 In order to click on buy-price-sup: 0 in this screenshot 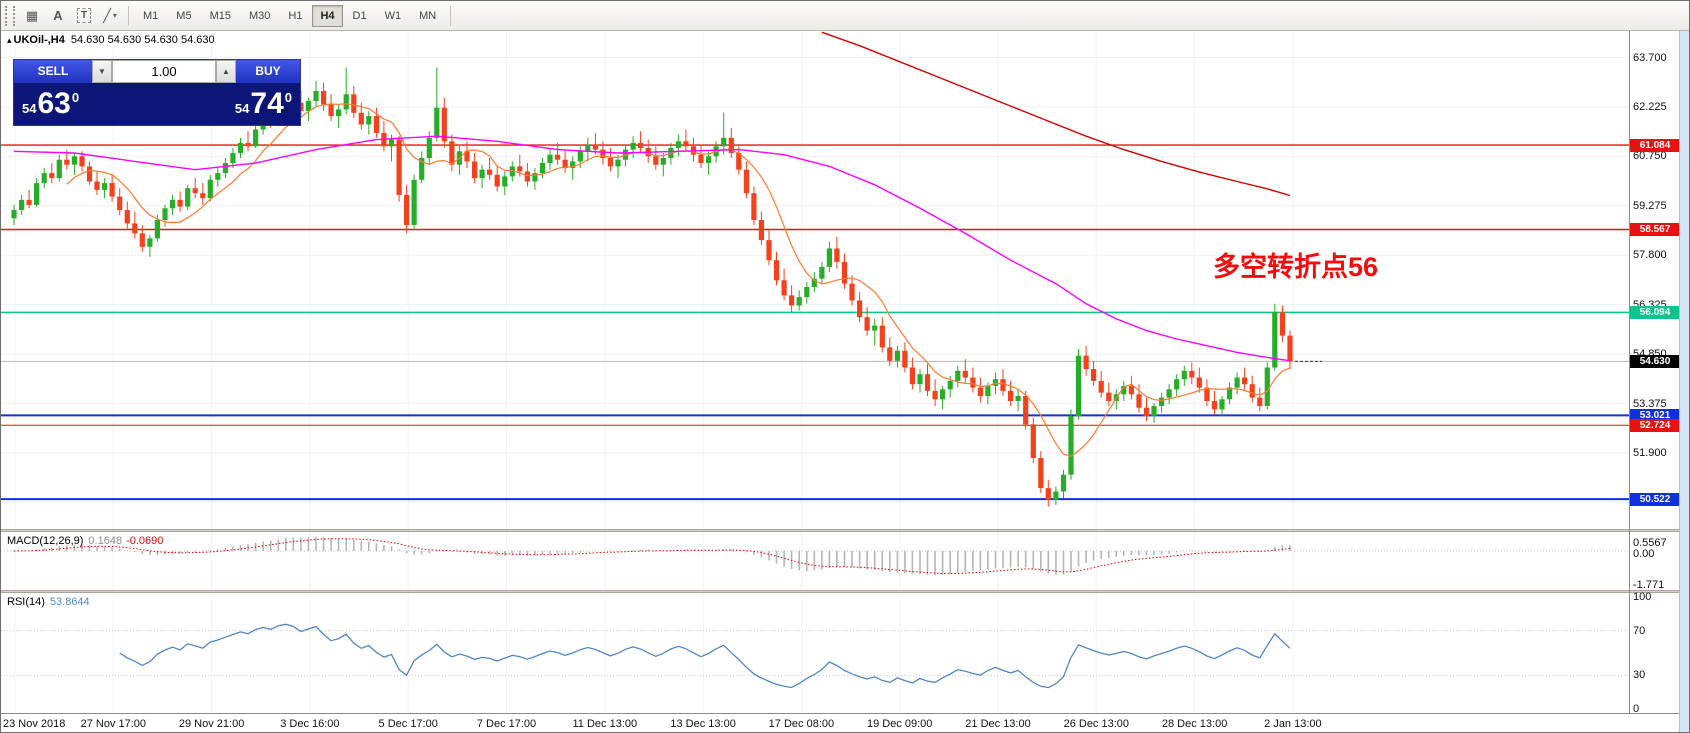, I will do `click(288, 97)`.